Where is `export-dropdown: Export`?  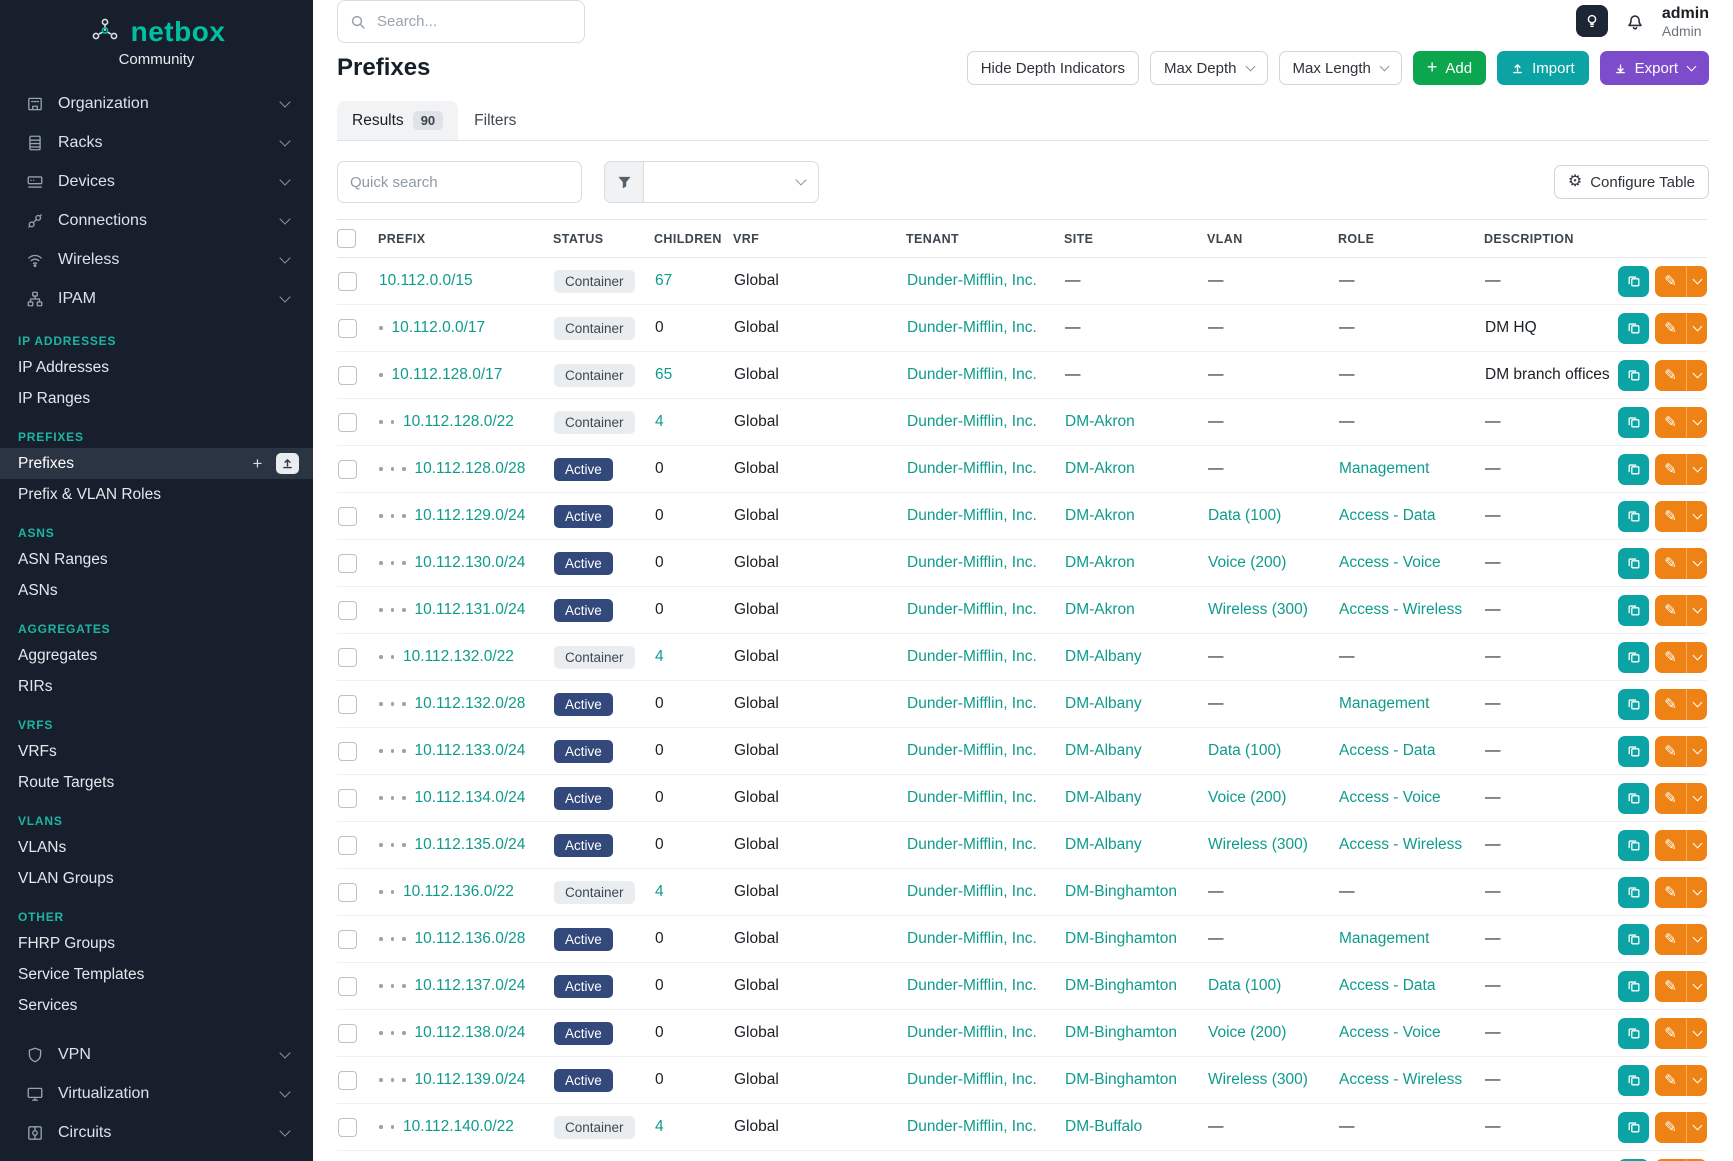 export-dropdown: Export is located at coordinates (1654, 68).